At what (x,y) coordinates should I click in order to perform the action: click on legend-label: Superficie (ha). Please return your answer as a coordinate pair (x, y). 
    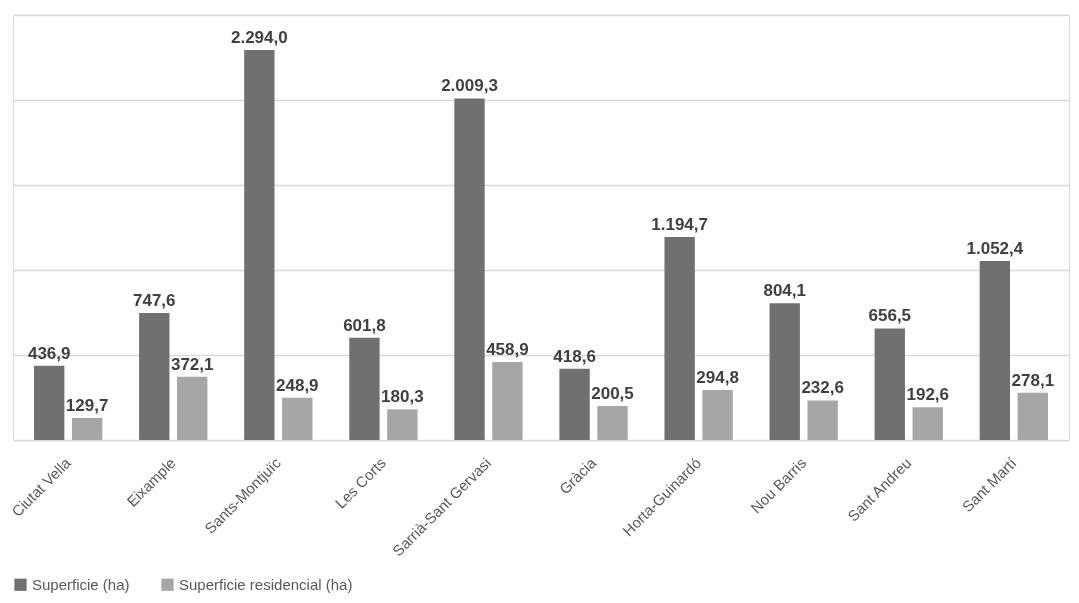
    Looking at the image, I should click on (81, 584).